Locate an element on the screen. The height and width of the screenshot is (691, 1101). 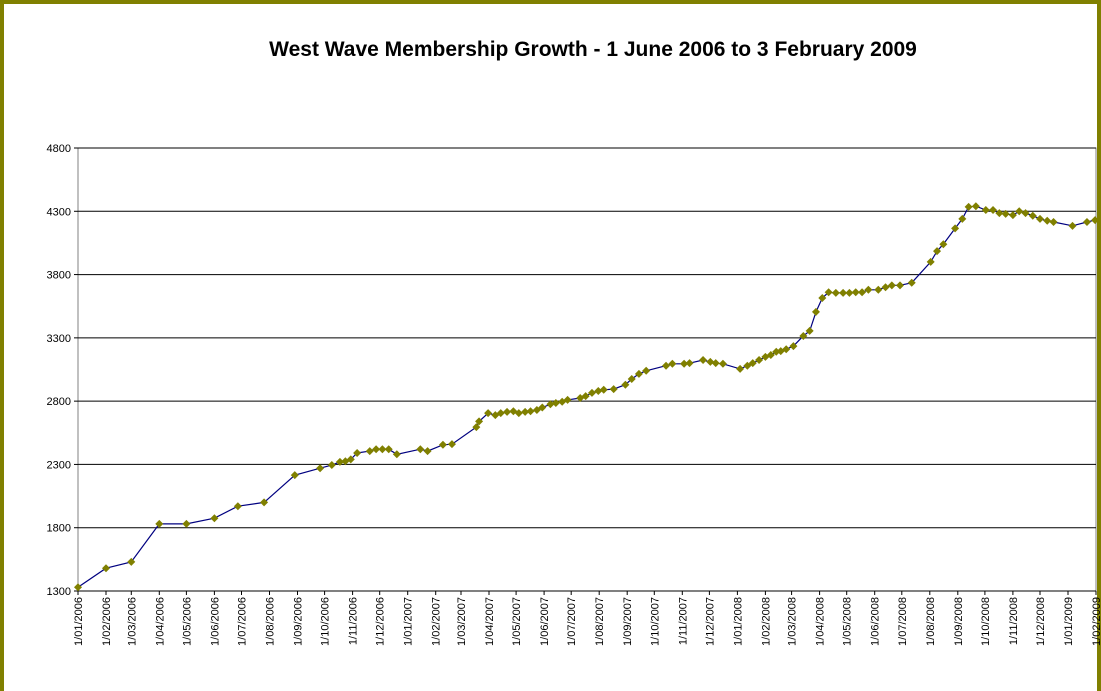
y-tick-label: 4300 is located at coordinates (59, 212).